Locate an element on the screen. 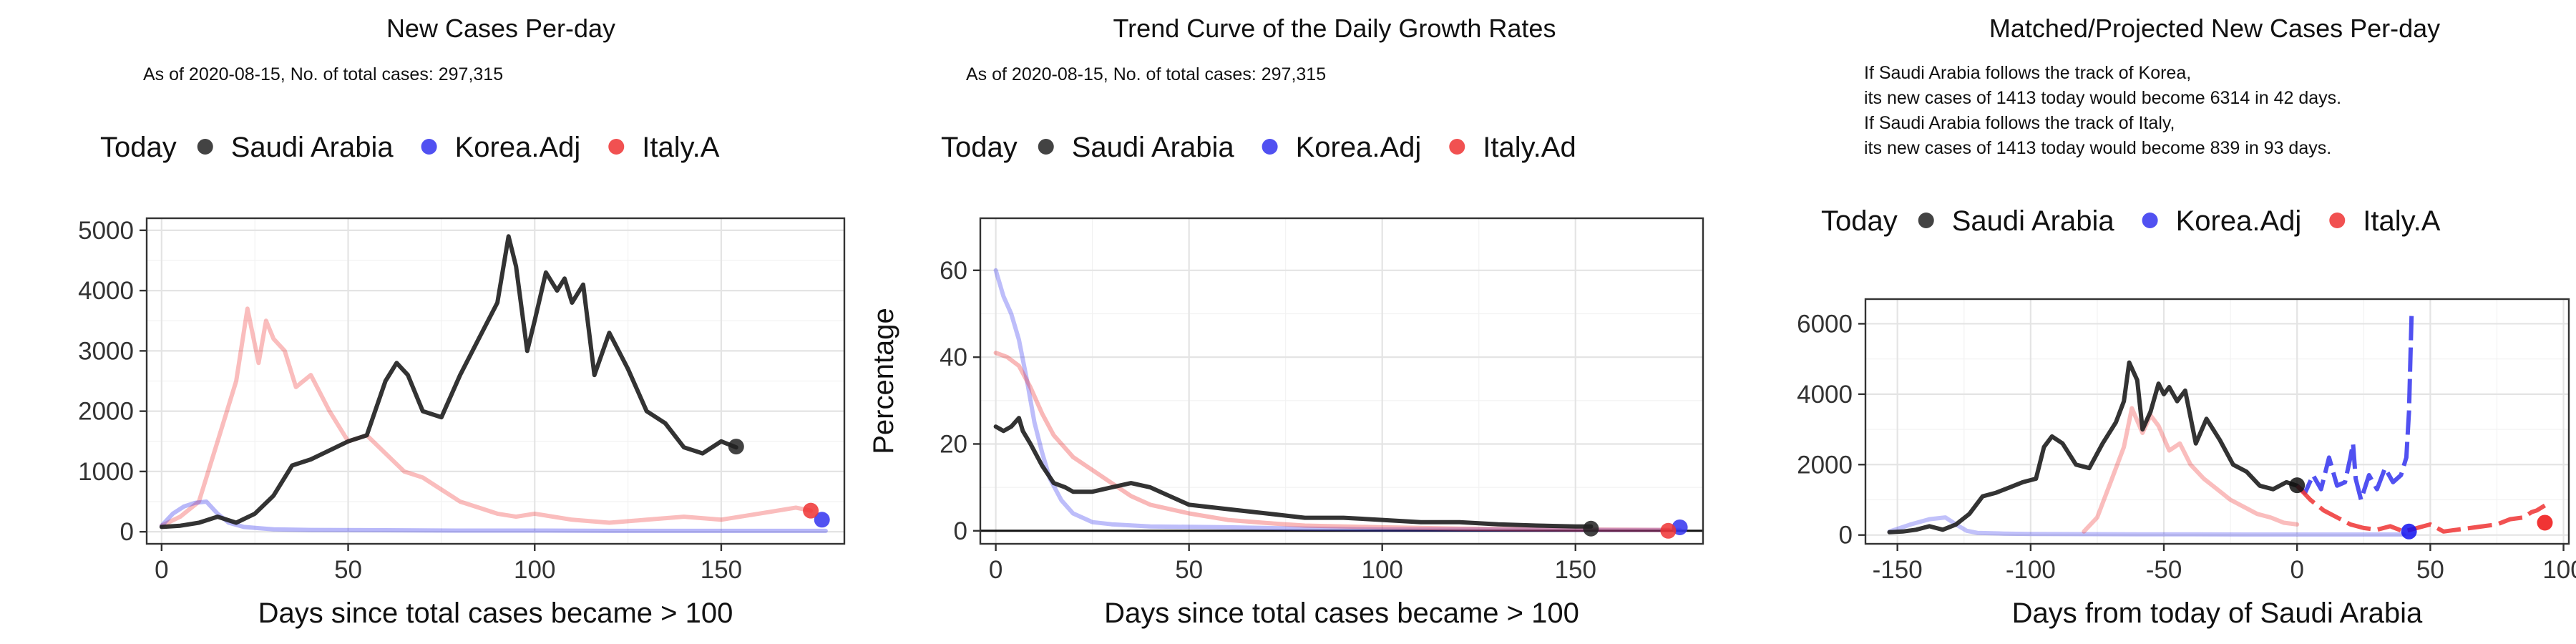 Image resolution: width=2576 pixels, height=644 pixels. y-tick-label: 60 is located at coordinates (953, 271).